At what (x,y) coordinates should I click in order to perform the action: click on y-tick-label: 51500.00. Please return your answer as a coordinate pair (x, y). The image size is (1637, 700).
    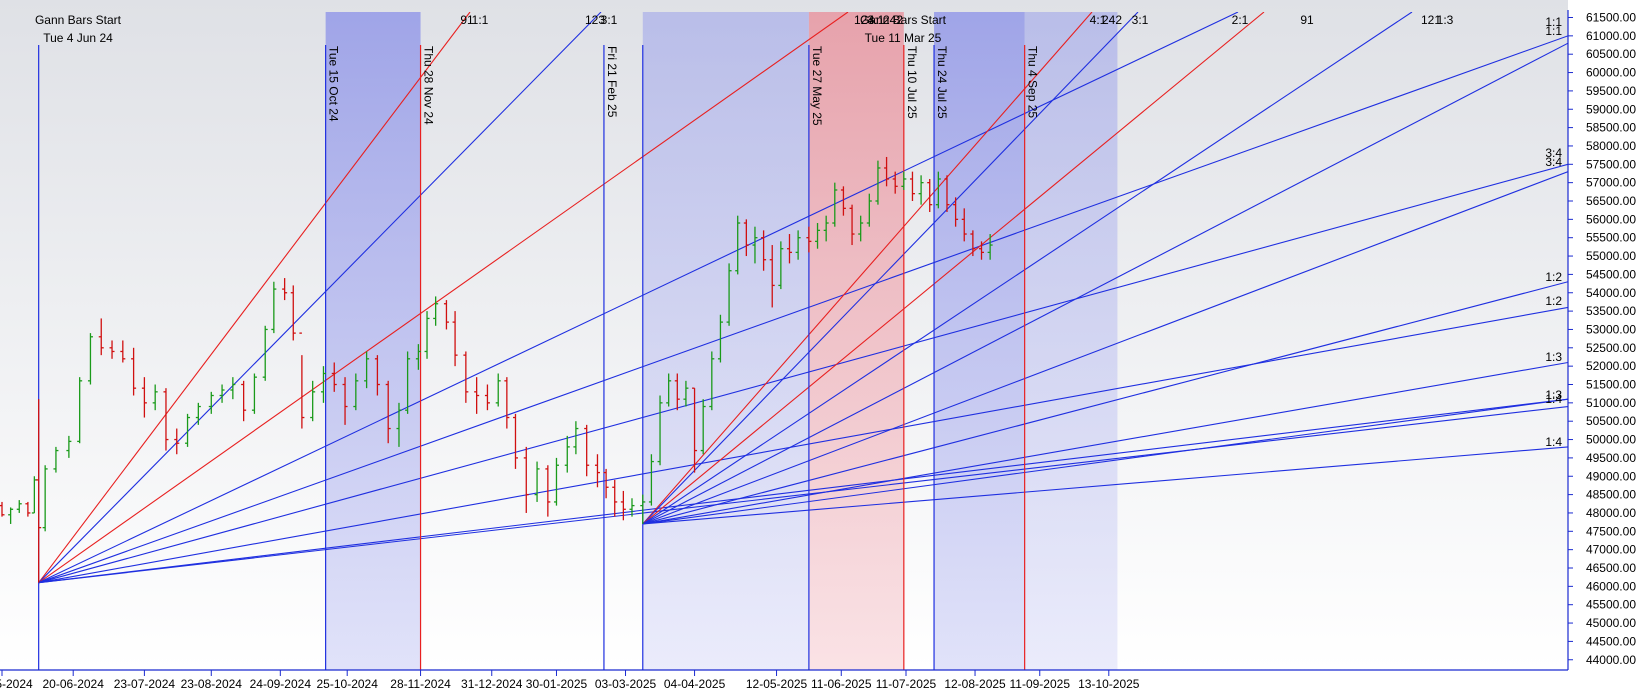
    Looking at the image, I should click on (1611, 385).